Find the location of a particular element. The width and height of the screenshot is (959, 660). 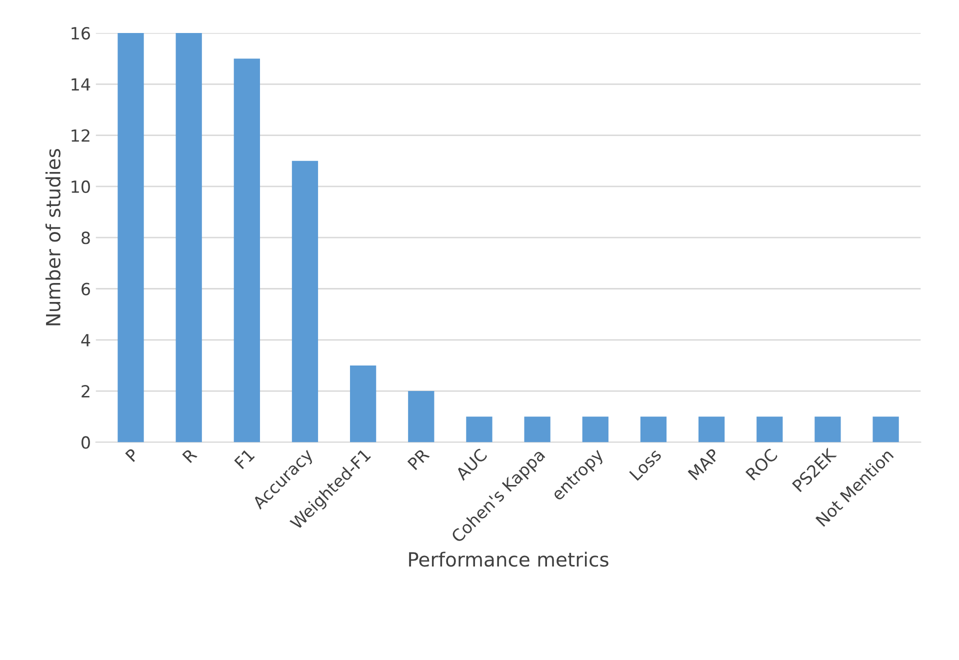

y-tick-label: 16 is located at coordinates (81, 33).